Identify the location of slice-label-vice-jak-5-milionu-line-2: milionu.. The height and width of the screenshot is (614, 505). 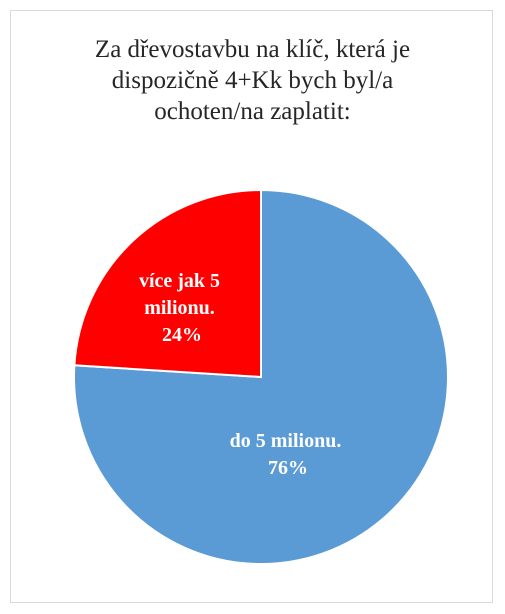
(179, 308).